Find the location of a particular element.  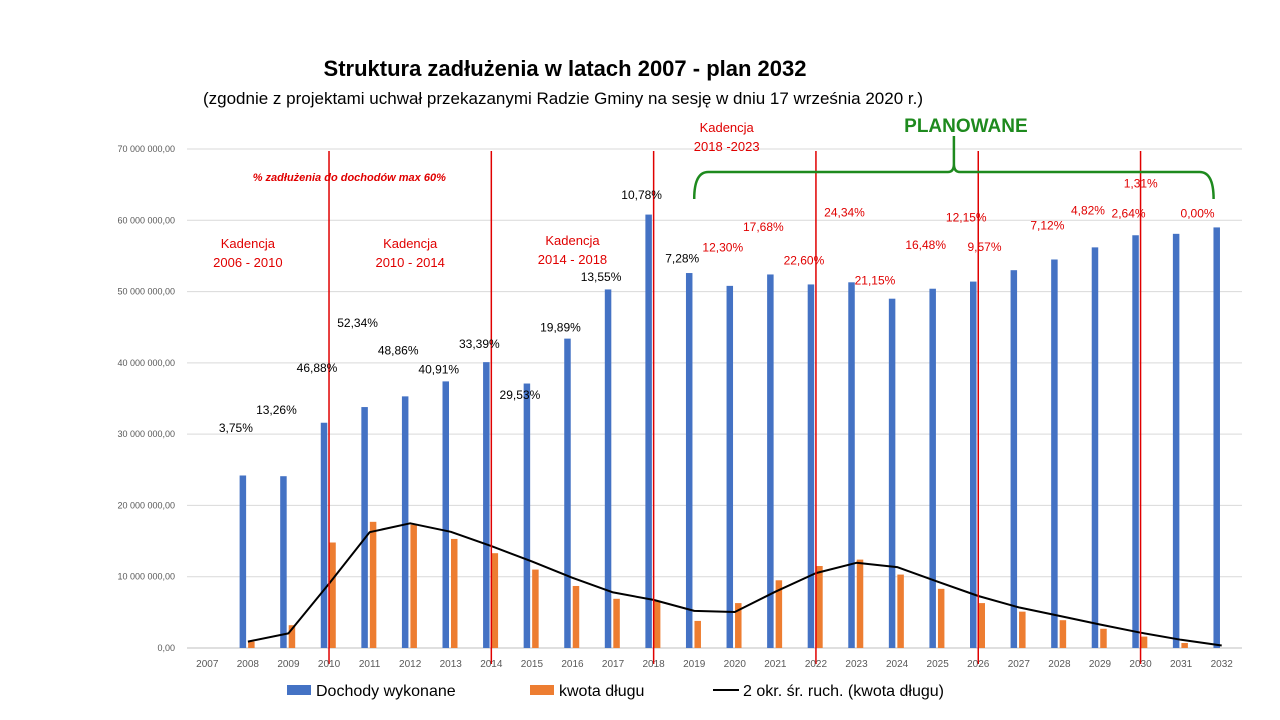

bar-dochody-2012 is located at coordinates (405, 522).